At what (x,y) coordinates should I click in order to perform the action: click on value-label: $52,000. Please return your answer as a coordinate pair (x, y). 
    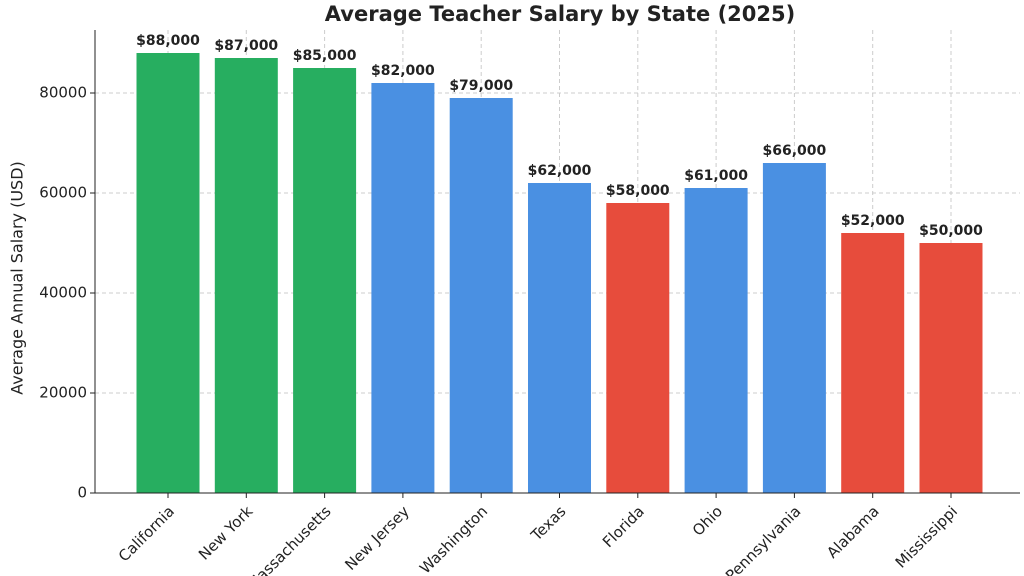
    Looking at the image, I should click on (873, 221).